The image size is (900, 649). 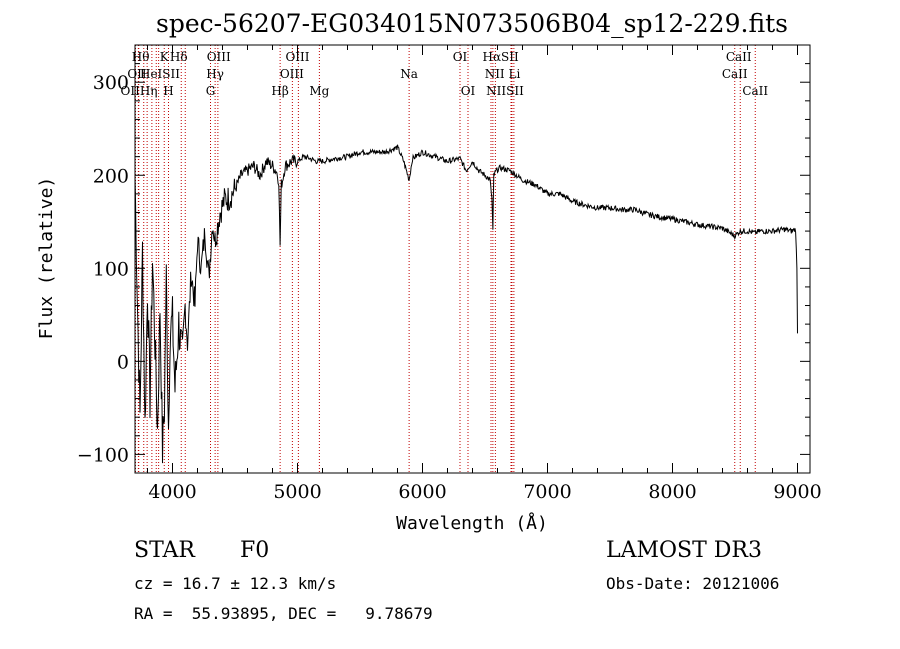 I want to click on line-label: OIIHη, so click(x=139, y=91).